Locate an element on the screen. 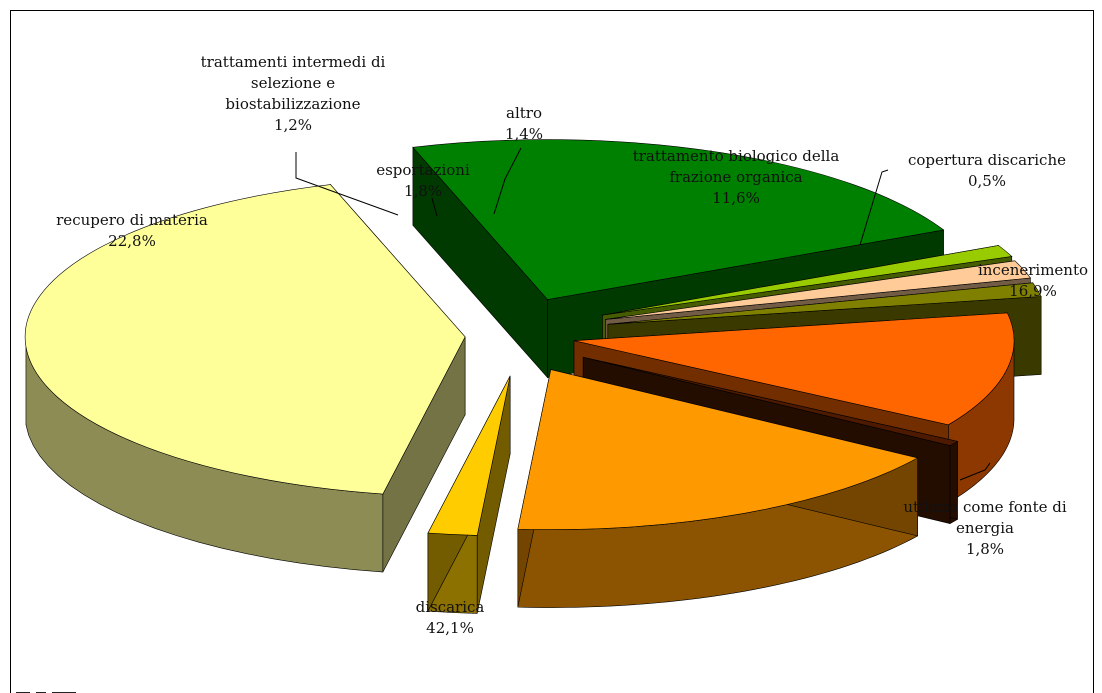  cropped-footer-fragment is located at coordinates (74, 688).